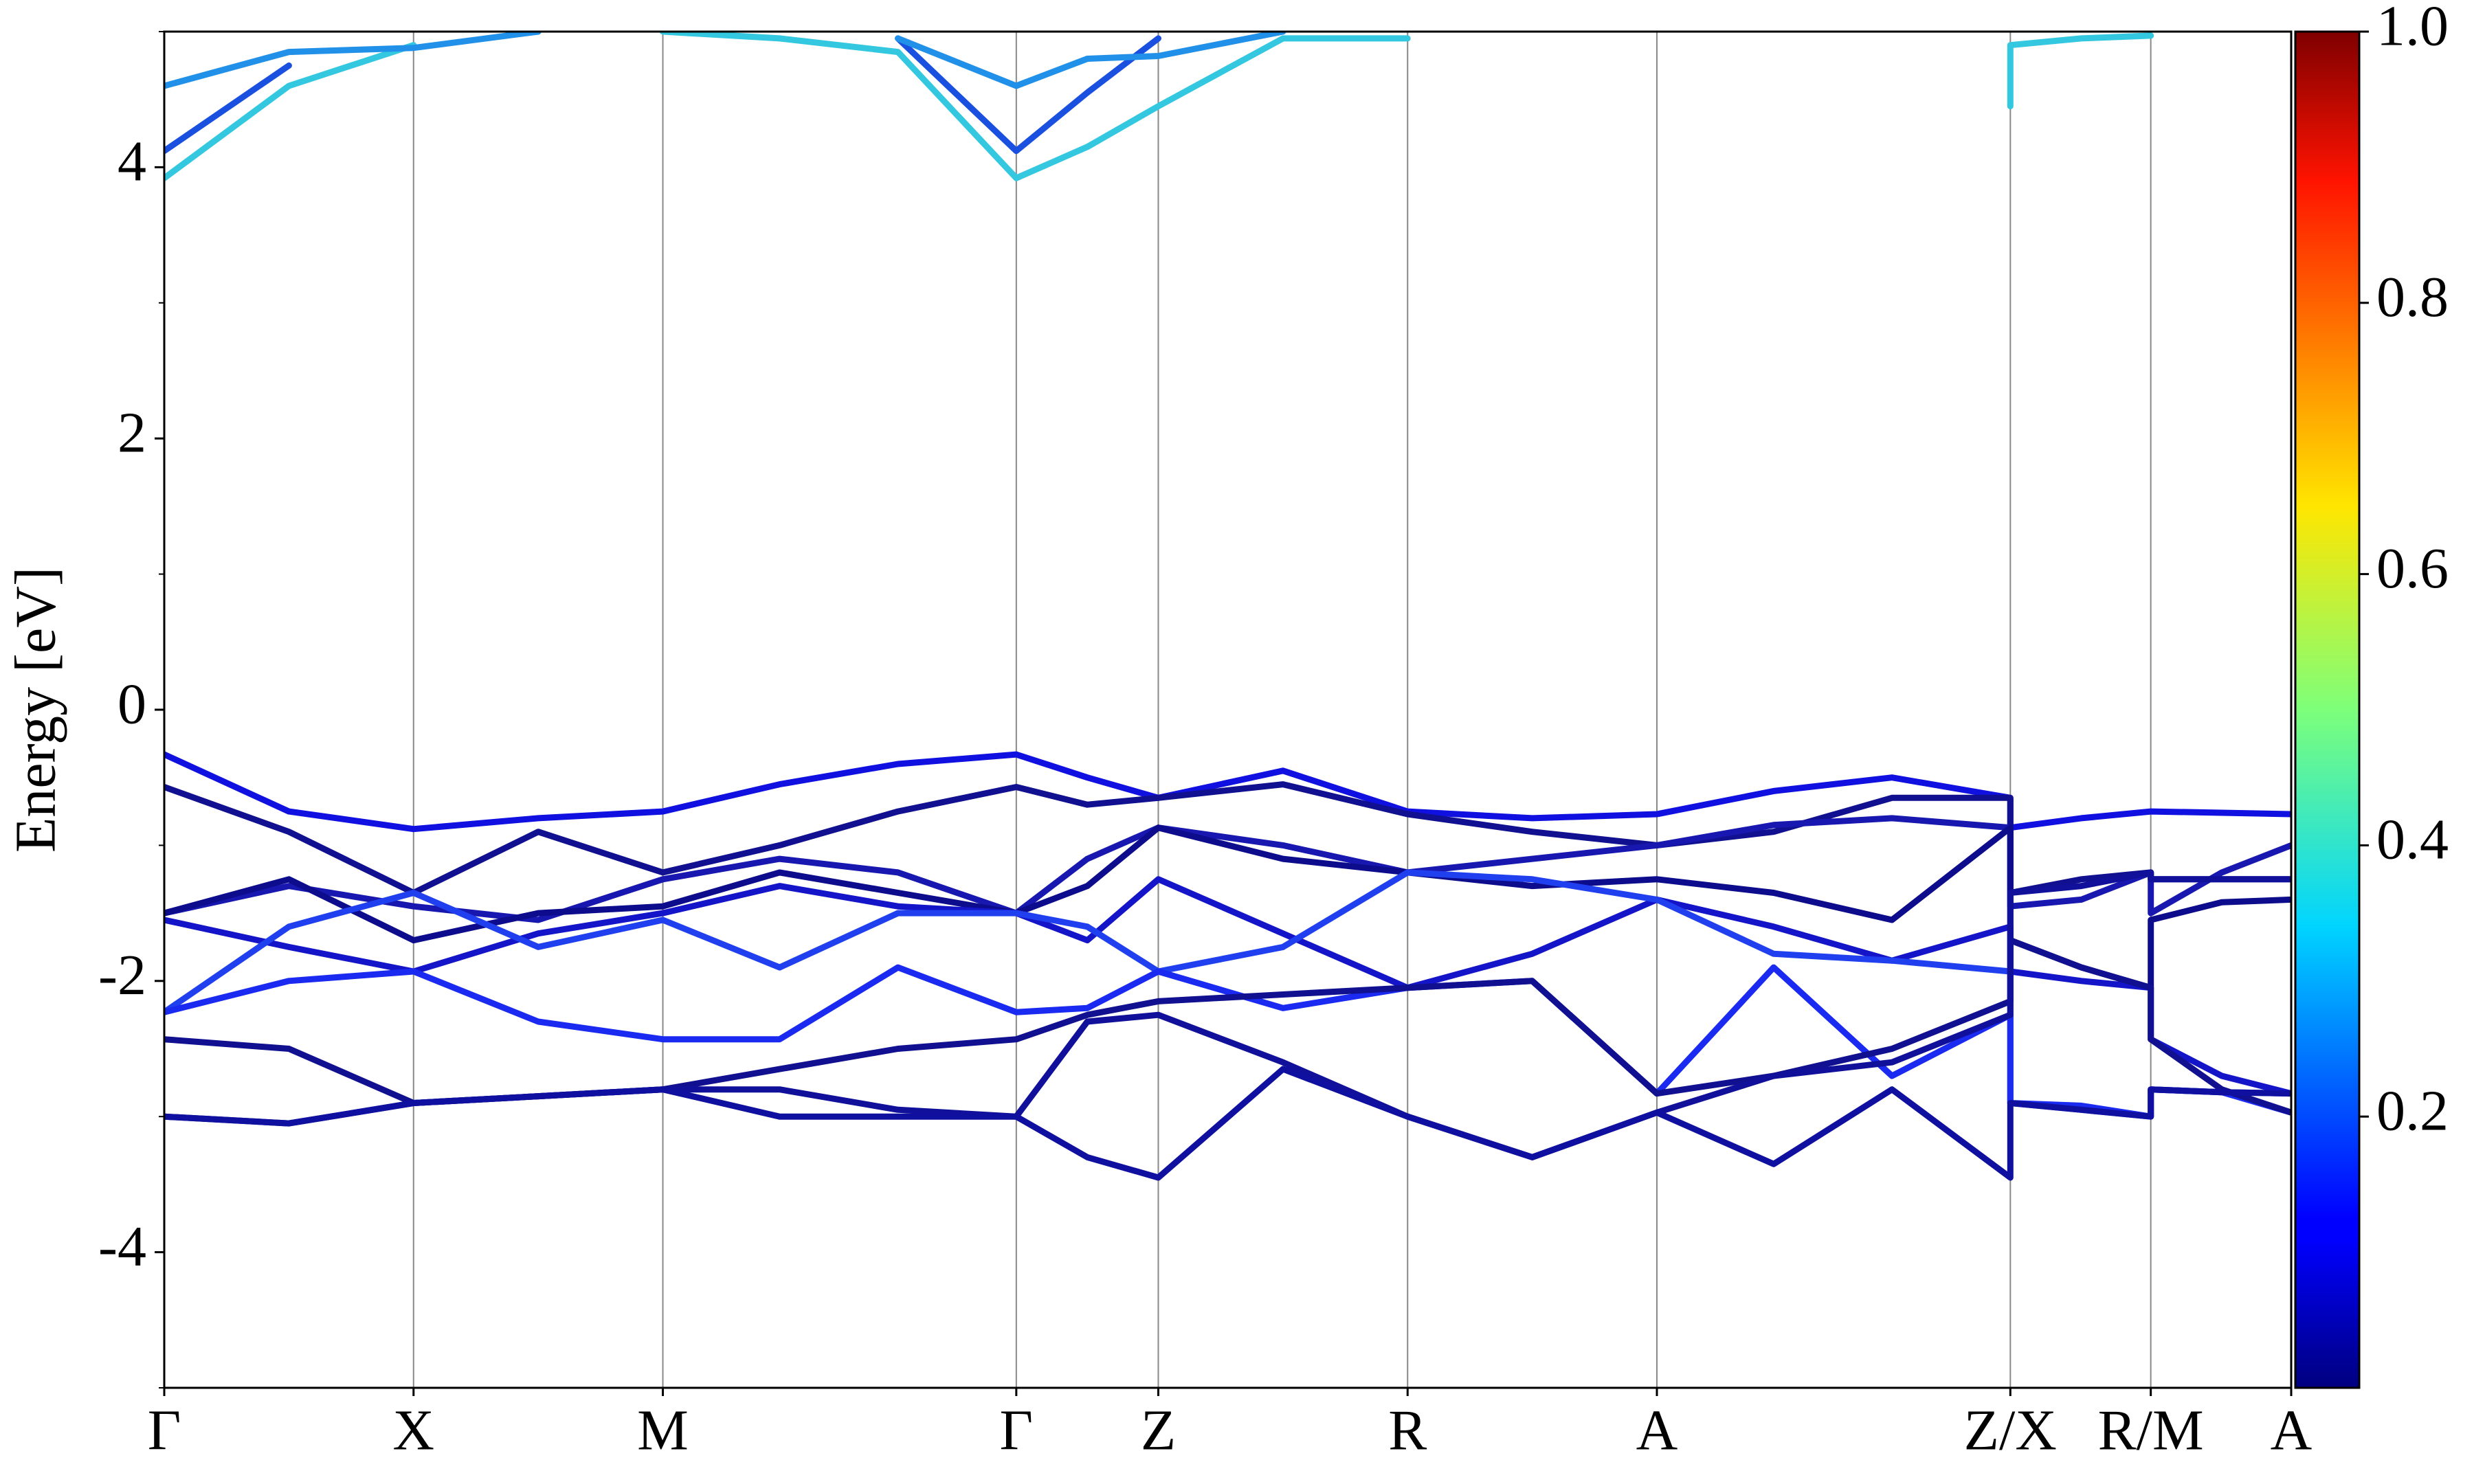 This screenshot has width=2474, height=1484. What do you see at coordinates (1158, 1430) in the screenshot?
I see `x-tick-label: Z` at bounding box center [1158, 1430].